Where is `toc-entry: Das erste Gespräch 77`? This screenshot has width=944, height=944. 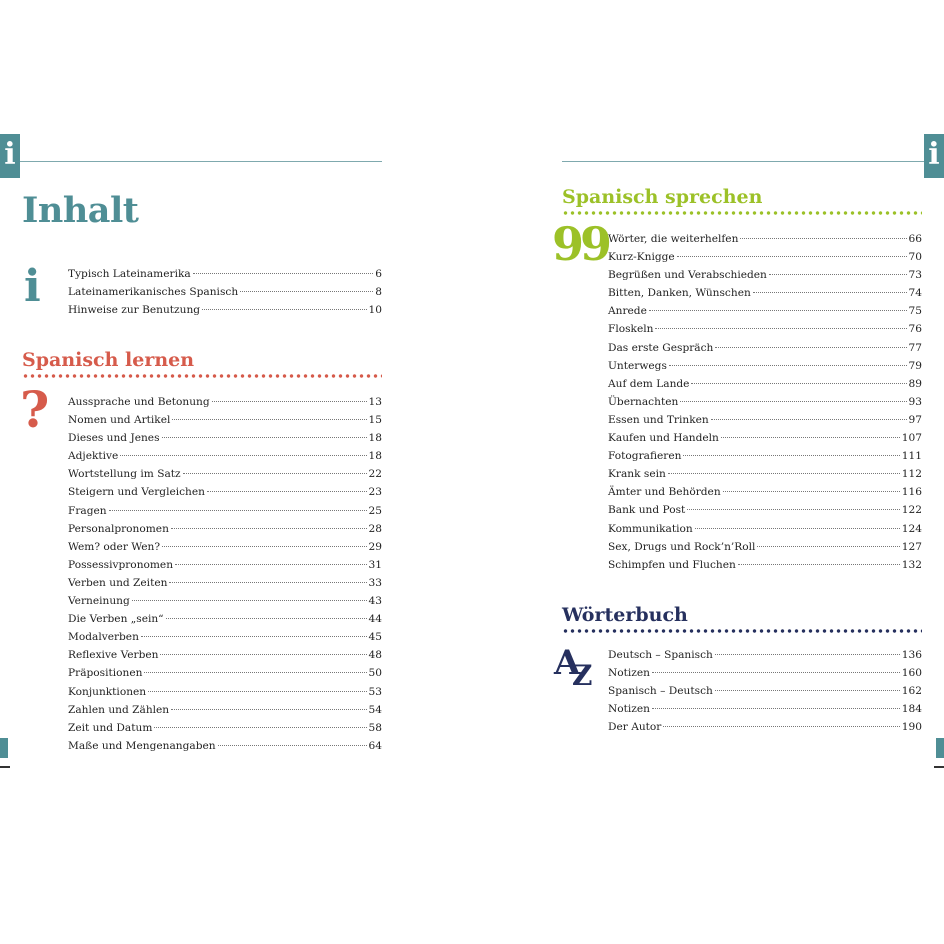 toc-entry: Das erste Gespräch 77 is located at coordinates (765, 348).